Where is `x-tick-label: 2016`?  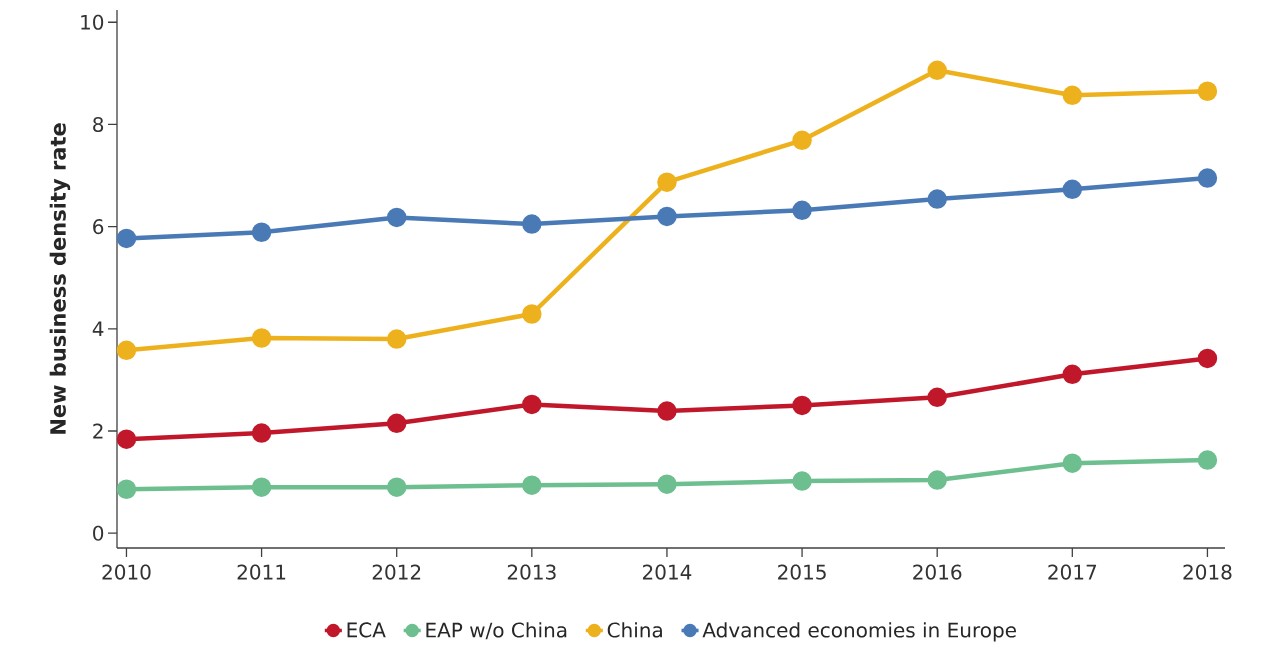
x-tick-label: 2016 is located at coordinates (937, 572).